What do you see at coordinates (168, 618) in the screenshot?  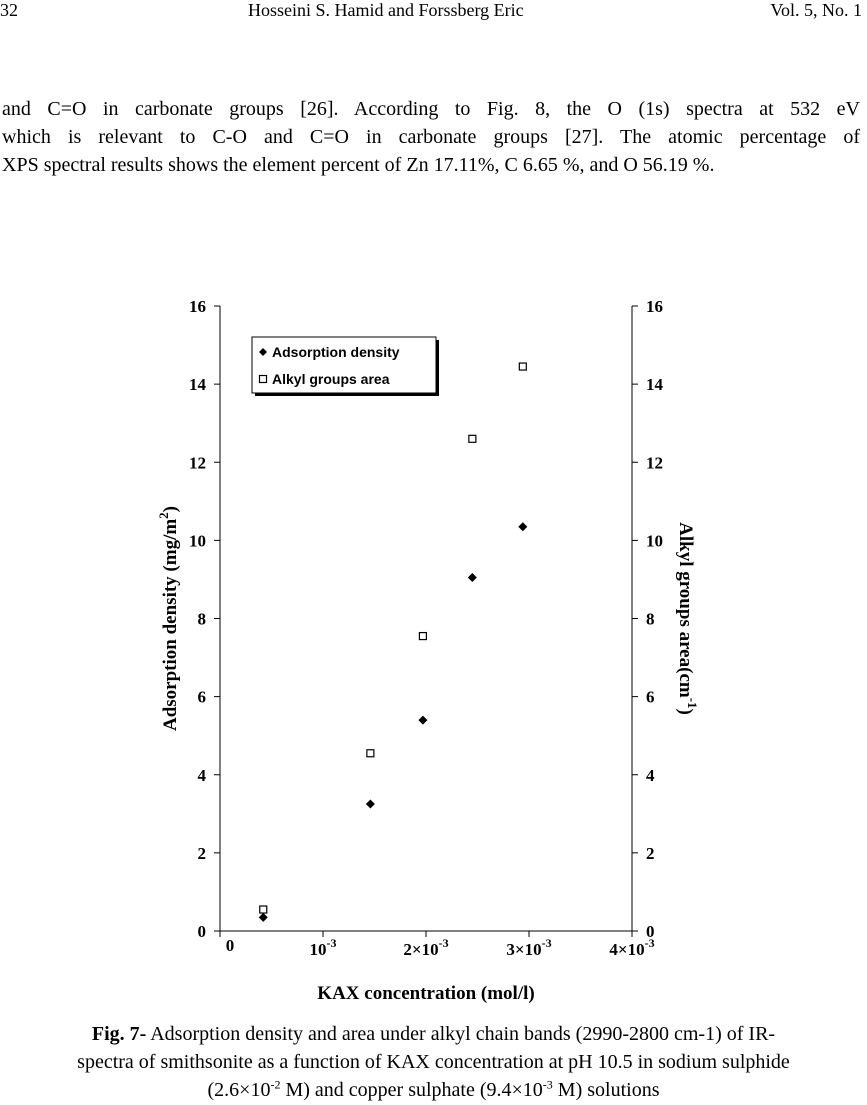 I see `y-axis-label-left: Adsorption density (mg/m2)` at bounding box center [168, 618].